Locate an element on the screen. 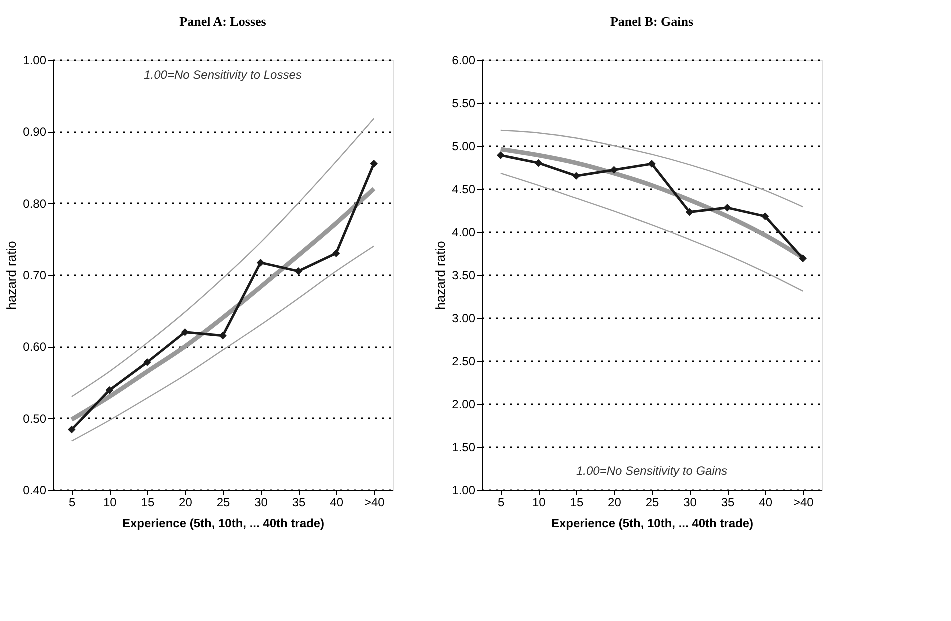  y-tick-label: 3.50 is located at coordinates (464, 275).